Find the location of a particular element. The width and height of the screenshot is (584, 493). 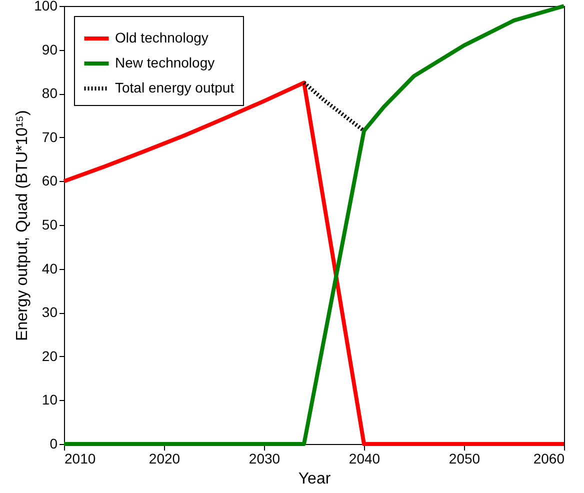

y-tick-label: 100 is located at coordinates (46, 7).